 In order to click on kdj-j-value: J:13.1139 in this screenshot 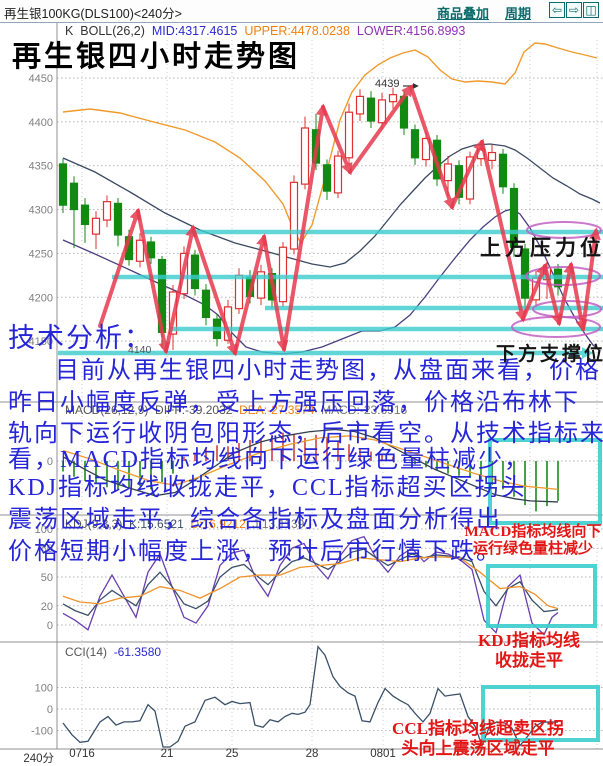, I will do `click(278, 524)`.